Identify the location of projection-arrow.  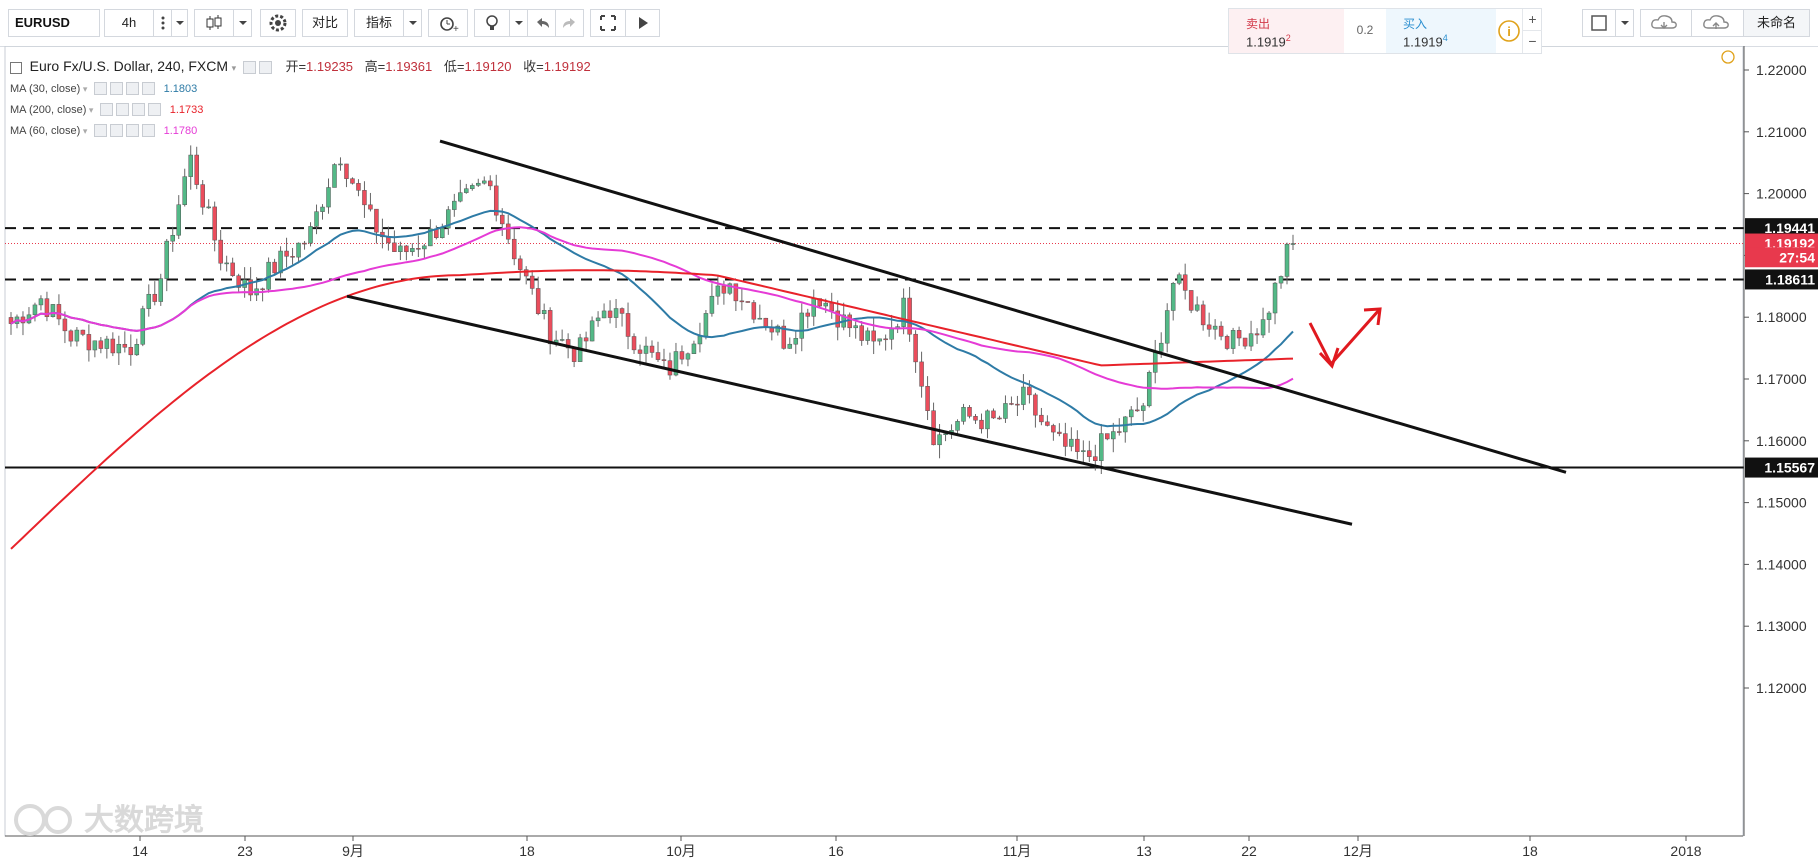
(1344, 338).